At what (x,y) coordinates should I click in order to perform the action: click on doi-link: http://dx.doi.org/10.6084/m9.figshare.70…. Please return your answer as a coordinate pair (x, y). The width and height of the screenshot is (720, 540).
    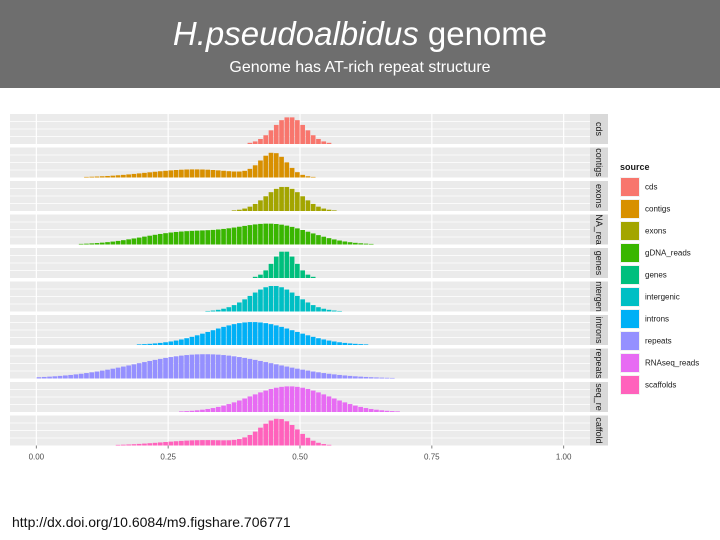
    Looking at the image, I should click on (151, 522).